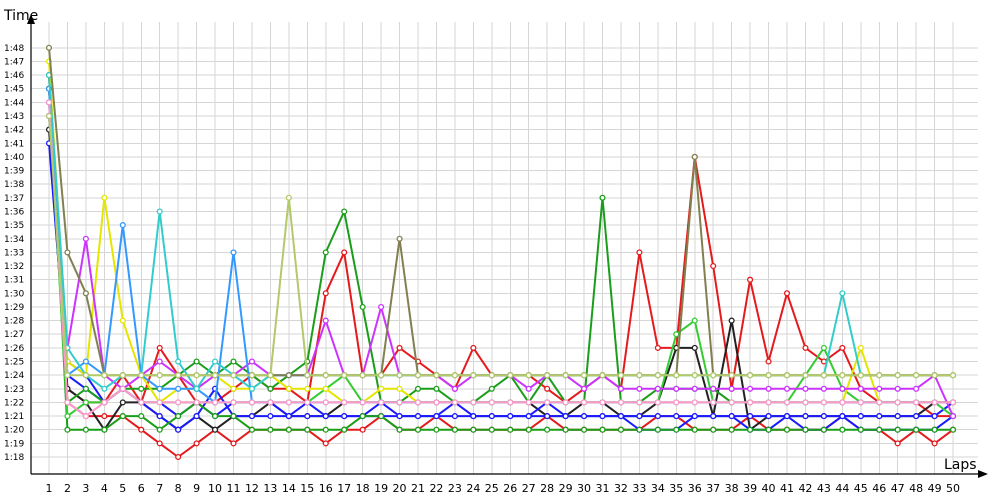  What do you see at coordinates (159, 488) in the screenshot?
I see `x-tick-label: 7` at bounding box center [159, 488].